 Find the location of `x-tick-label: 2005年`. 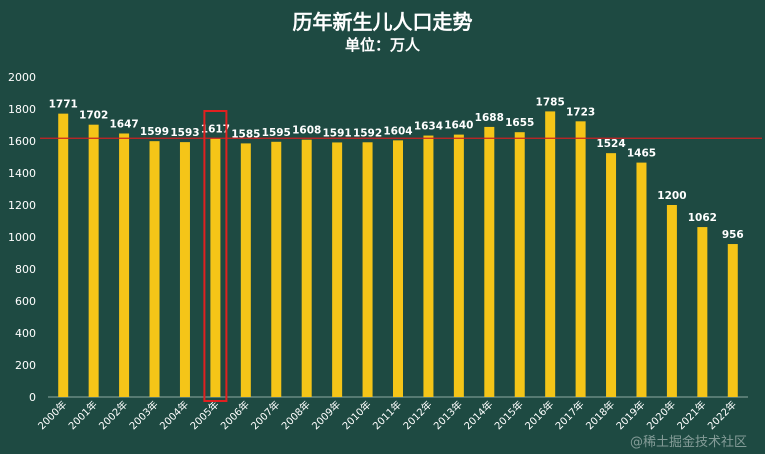

x-tick-label: 2005年 is located at coordinates (204, 415).